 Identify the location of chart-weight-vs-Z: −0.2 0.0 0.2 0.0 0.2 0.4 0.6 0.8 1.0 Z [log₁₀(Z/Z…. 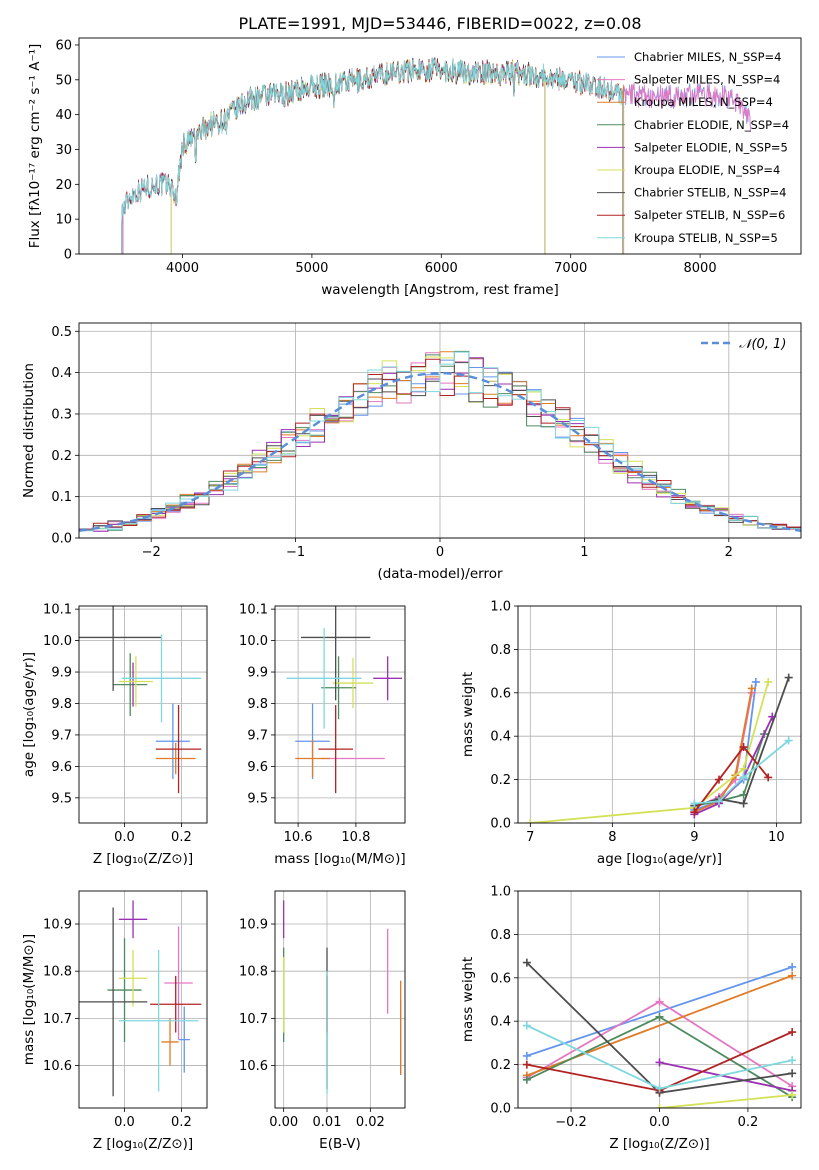
(631, 1018).